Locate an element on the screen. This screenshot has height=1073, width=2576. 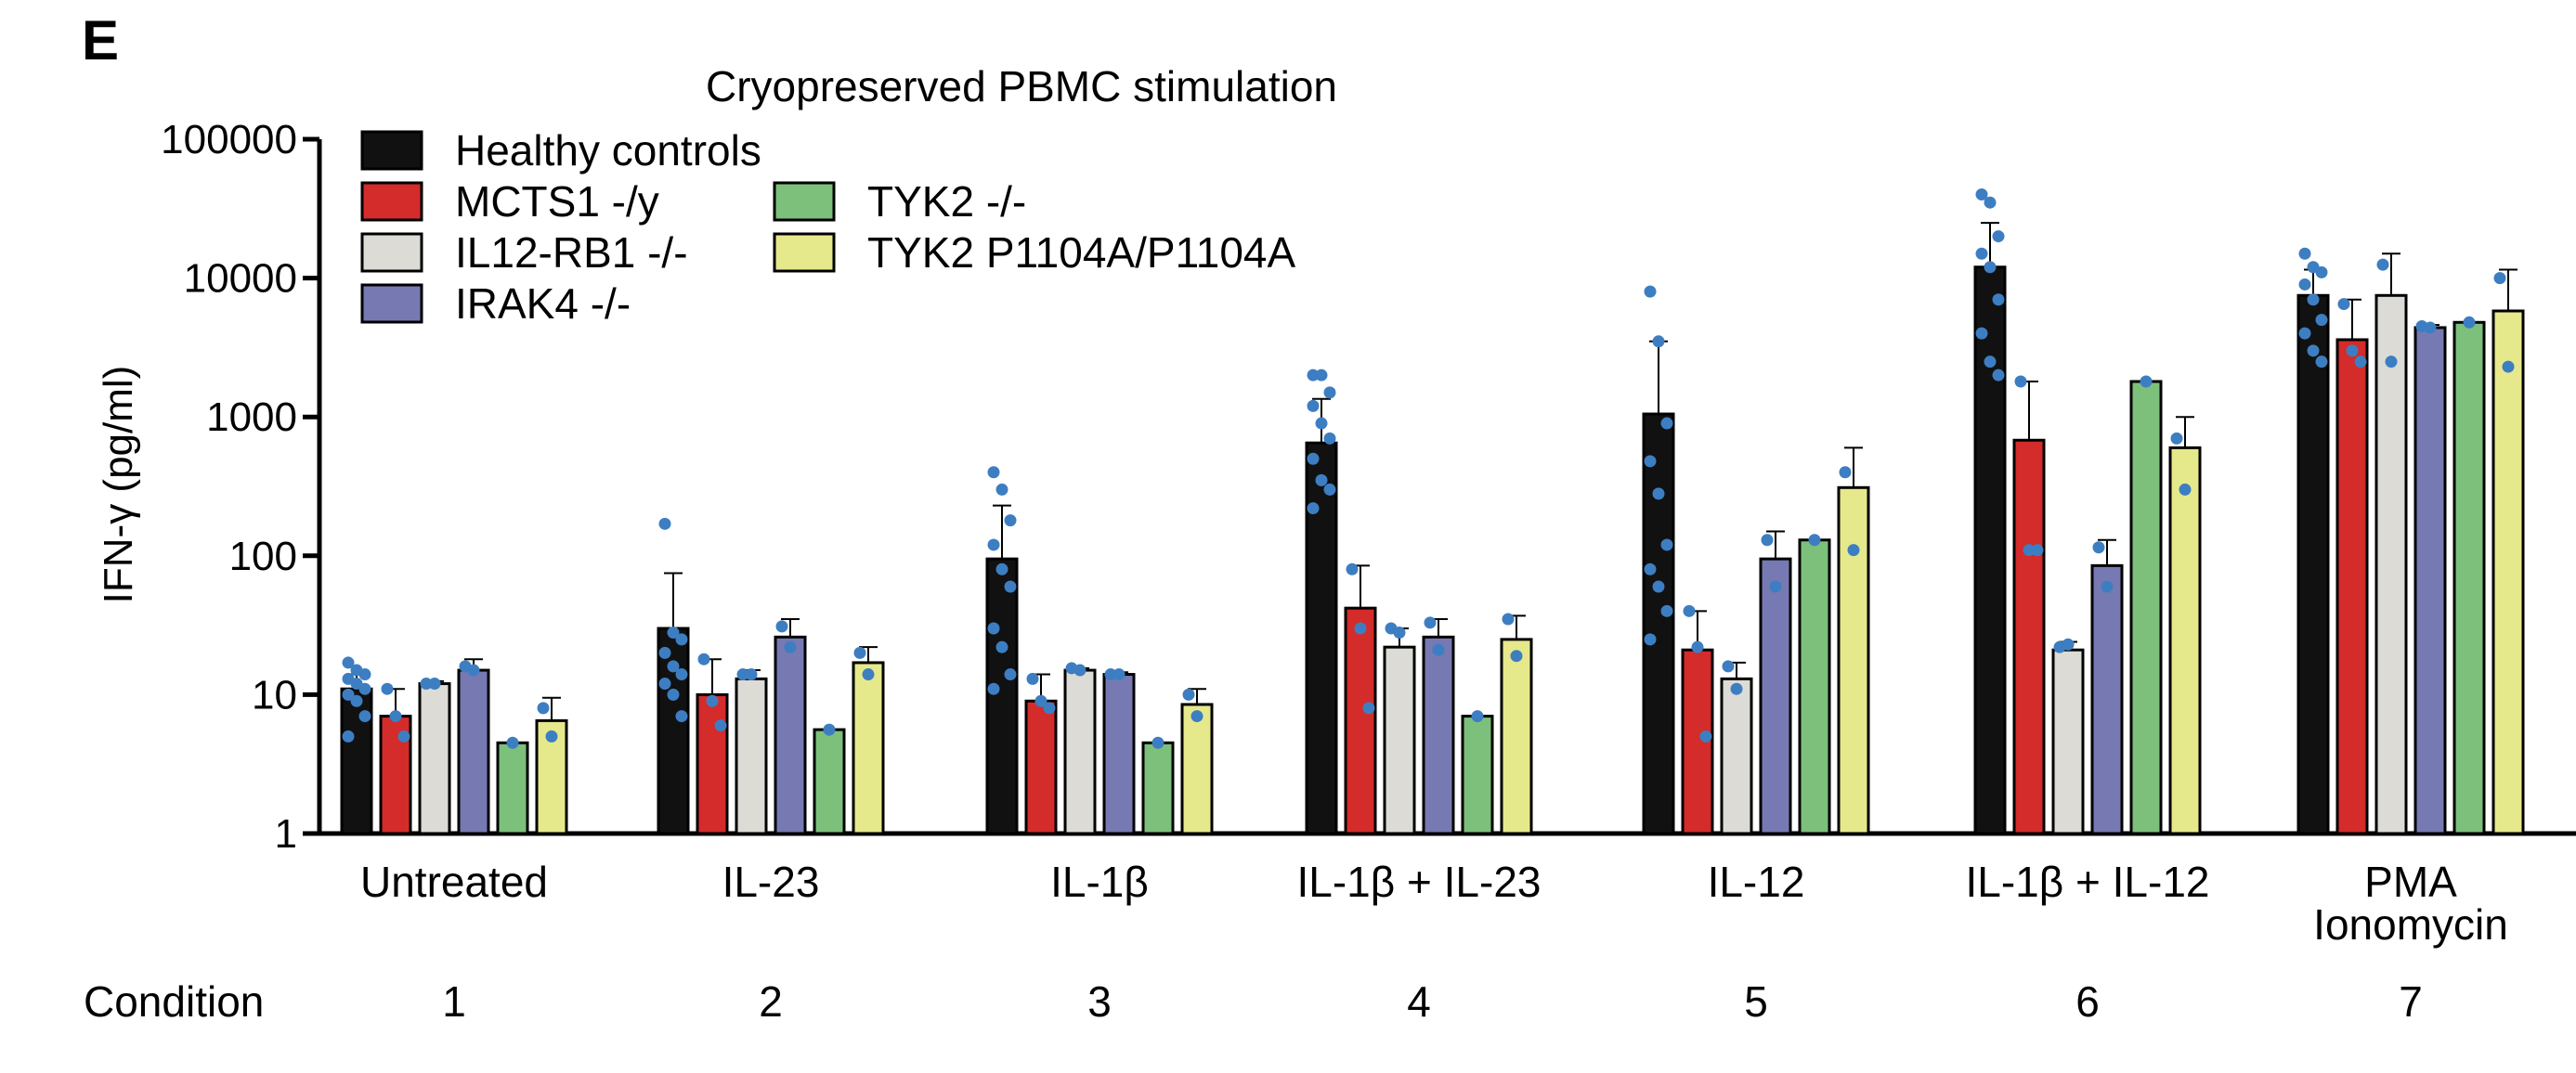
condition-number: 4 is located at coordinates (1419, 1001).